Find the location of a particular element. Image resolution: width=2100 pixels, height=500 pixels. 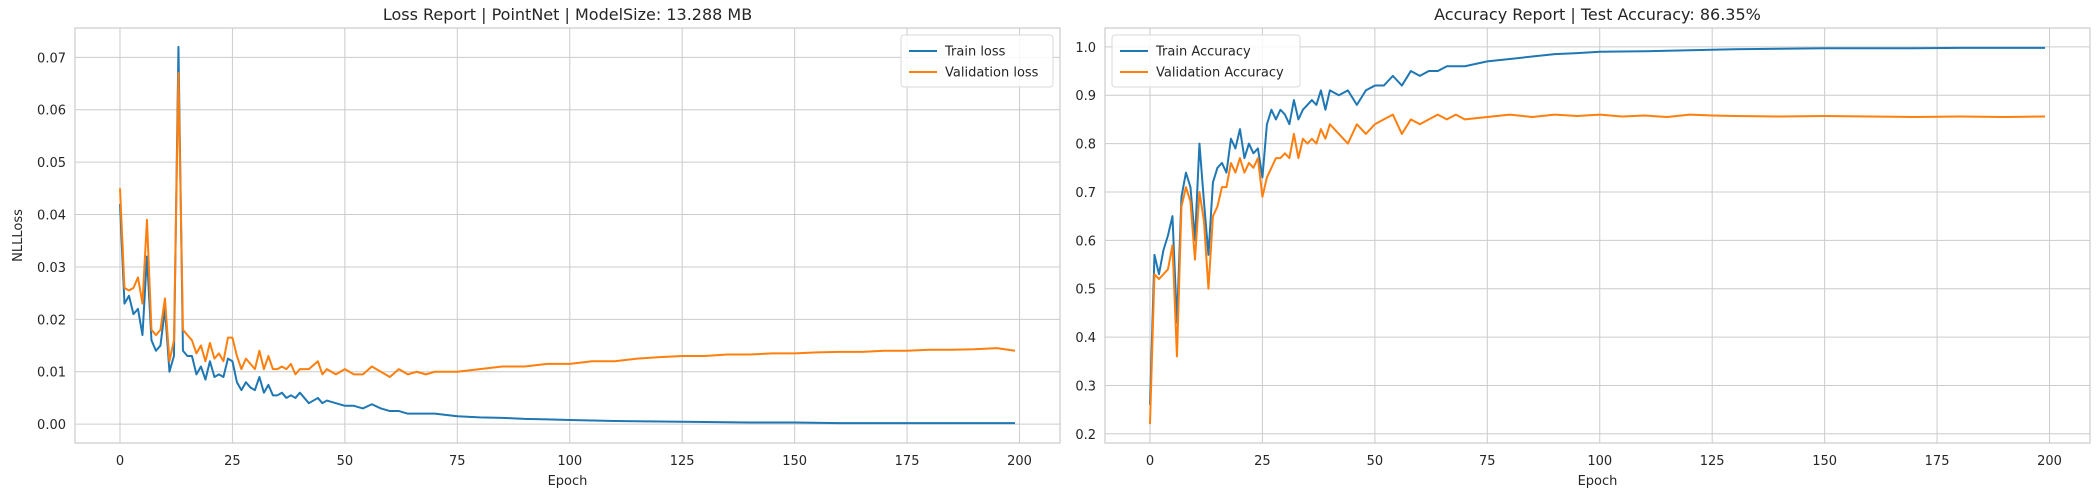

y-tick-label: 0.5 is located at coordinates (1085, 290).